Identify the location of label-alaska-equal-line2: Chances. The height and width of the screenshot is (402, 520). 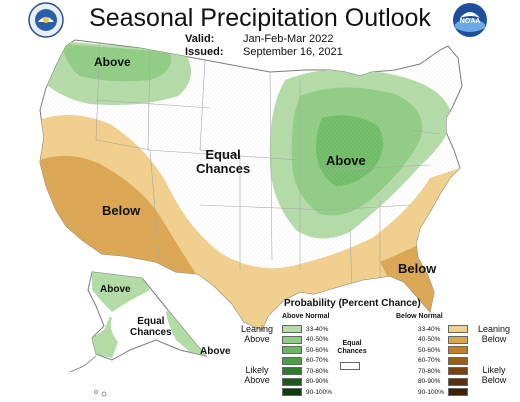
(151, 332).